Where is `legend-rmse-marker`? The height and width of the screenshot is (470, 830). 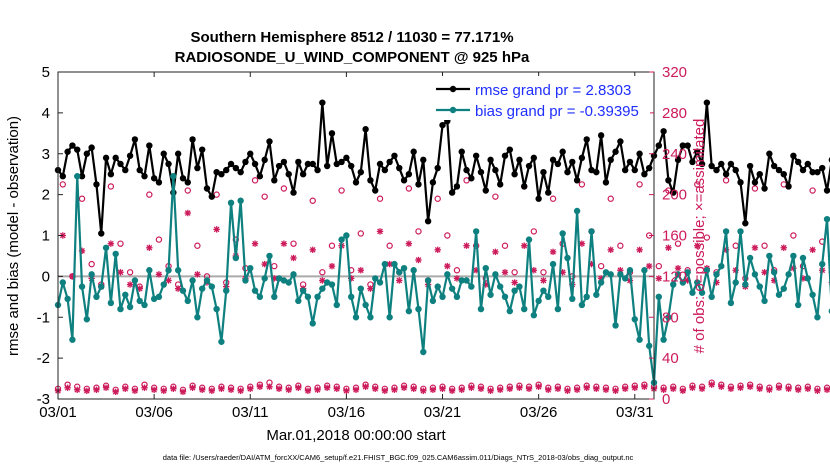 legend-rmse-marker is located at coordinates (453, 89).